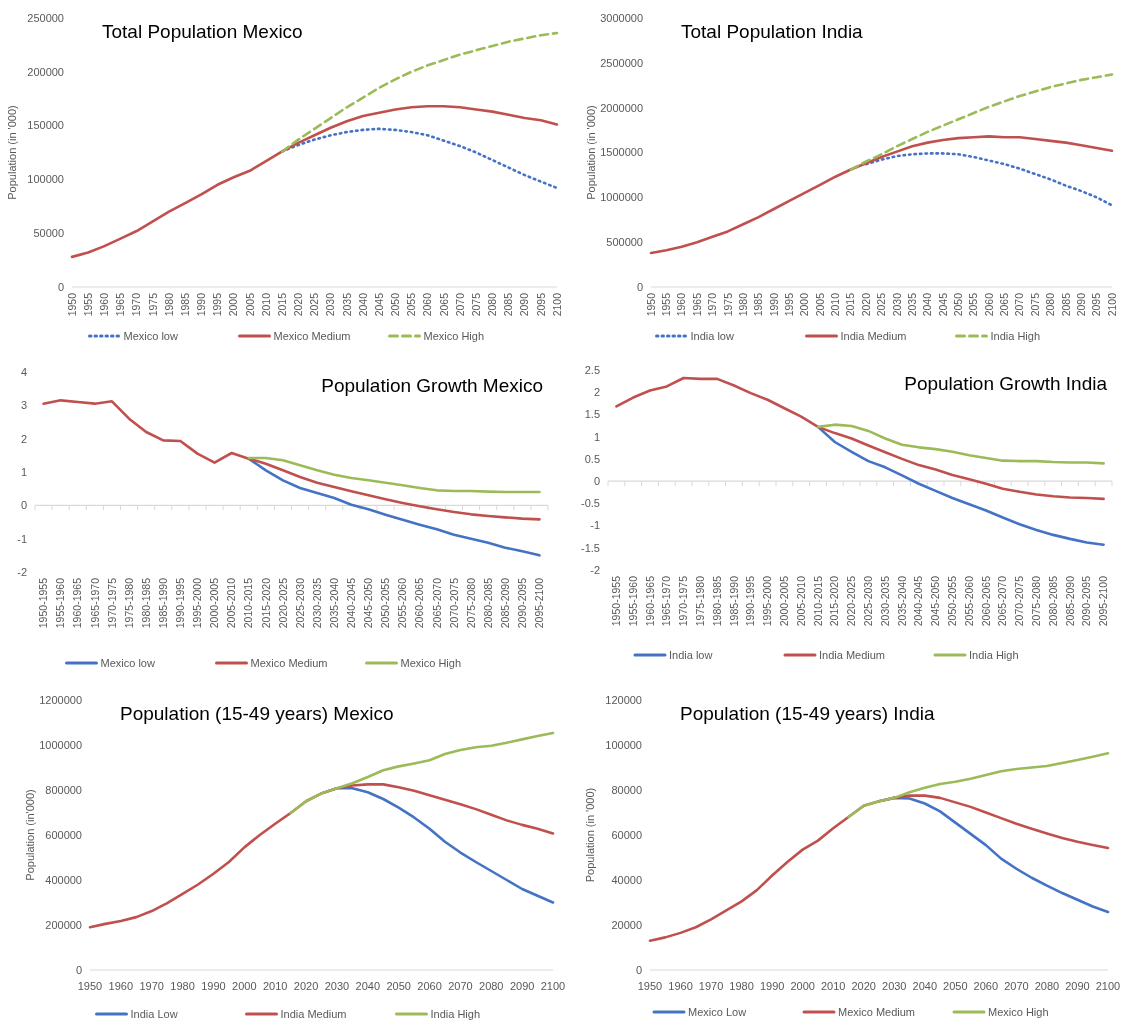  I want to click on x-tick-label: 2010-2015, so click(248, 603).